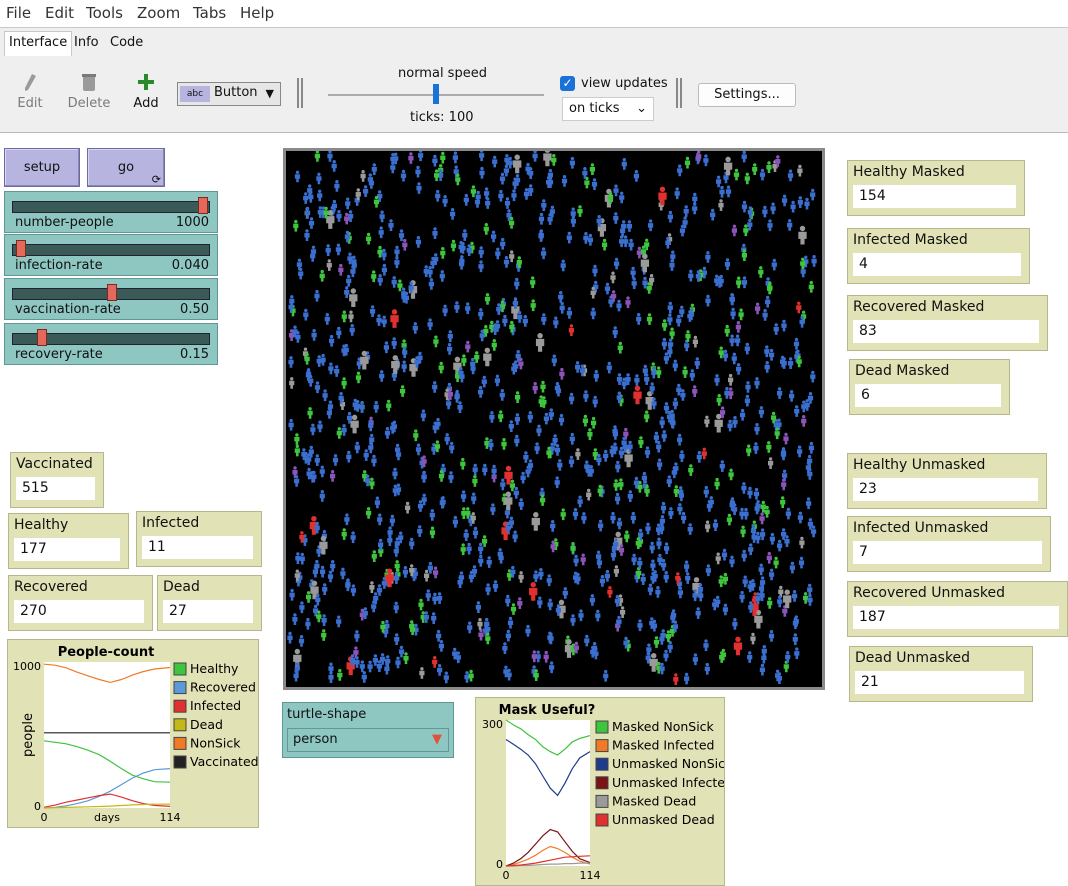 This screenshot has height=886, width=1068. I want to click on slider-vaccination-rate: vaccination-rate 0.50, so click(111, 299).